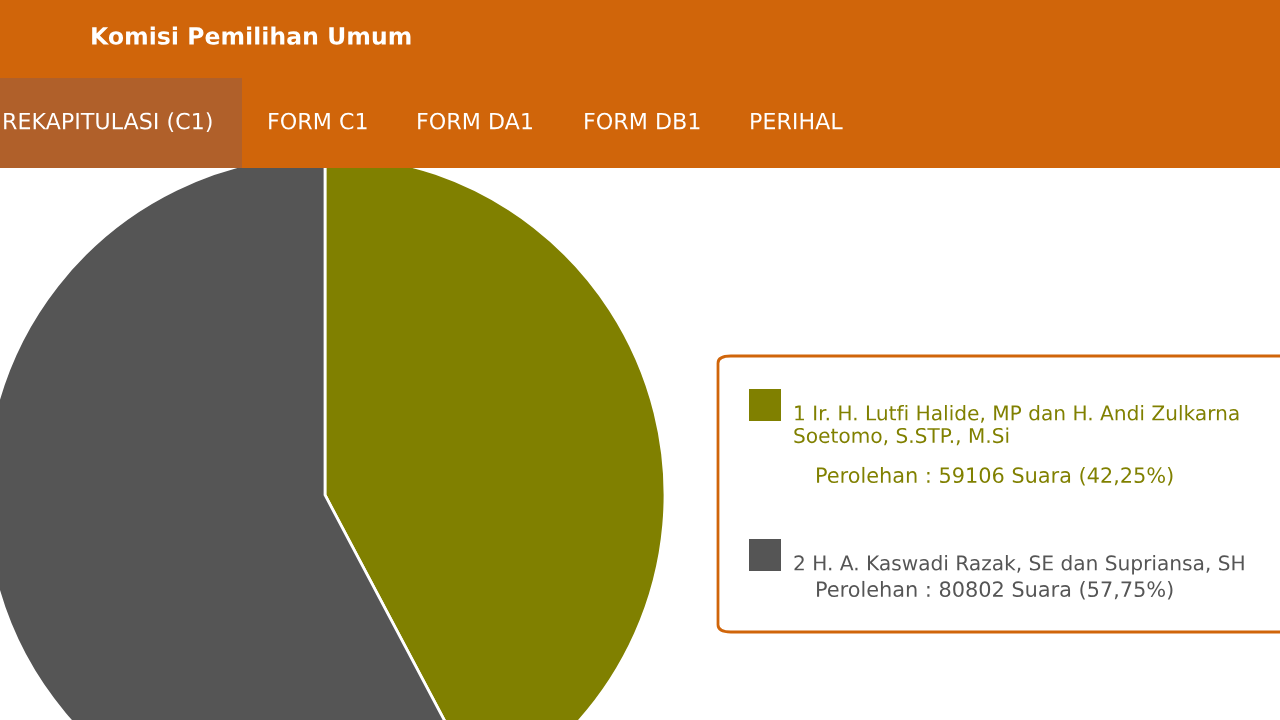  I want to click on text: FORM DB1, so click(642, 121).